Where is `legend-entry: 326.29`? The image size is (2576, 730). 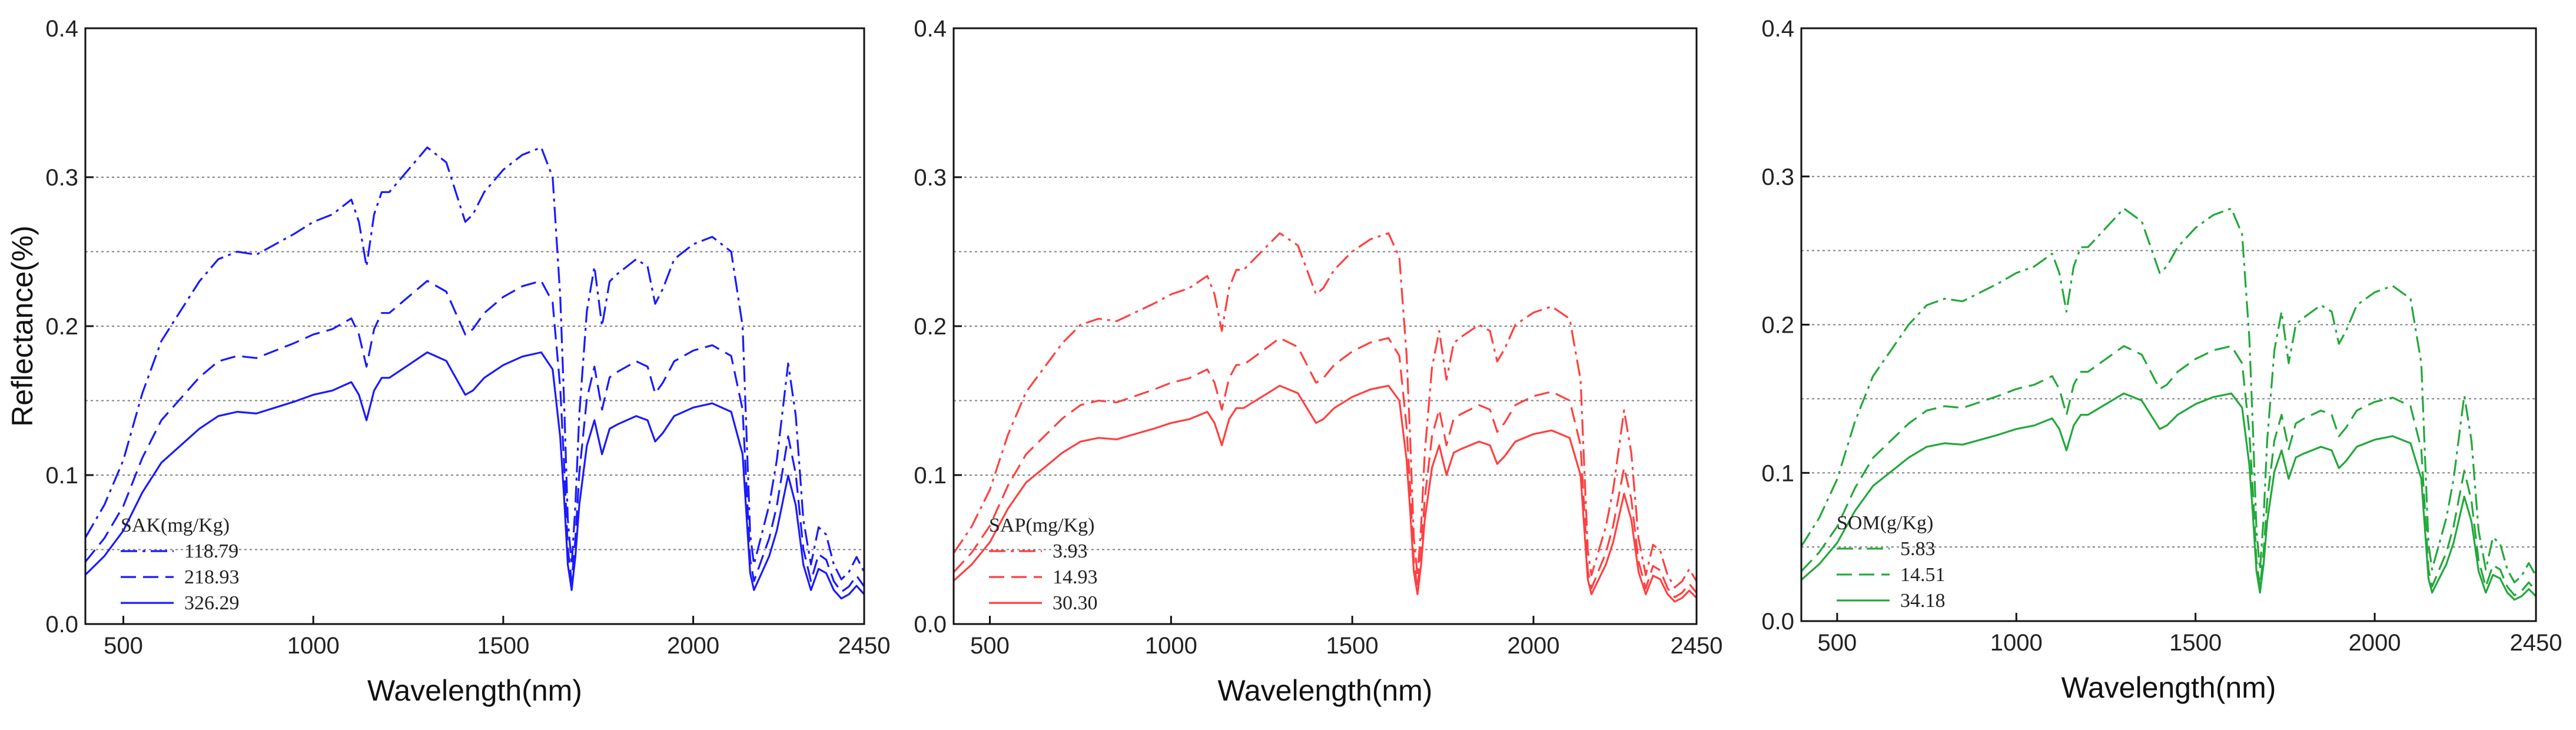
legend-entry: 326.29 is located at coordinates (180, 603).